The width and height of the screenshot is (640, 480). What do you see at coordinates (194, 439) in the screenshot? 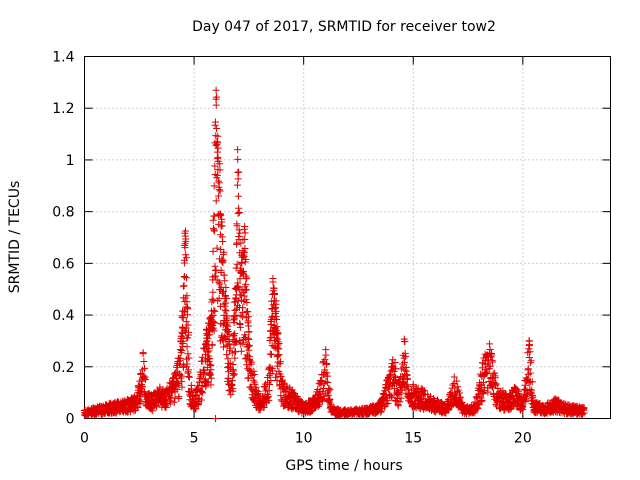
I see `x-tick-label: 5` at bounding box center [194, 439].